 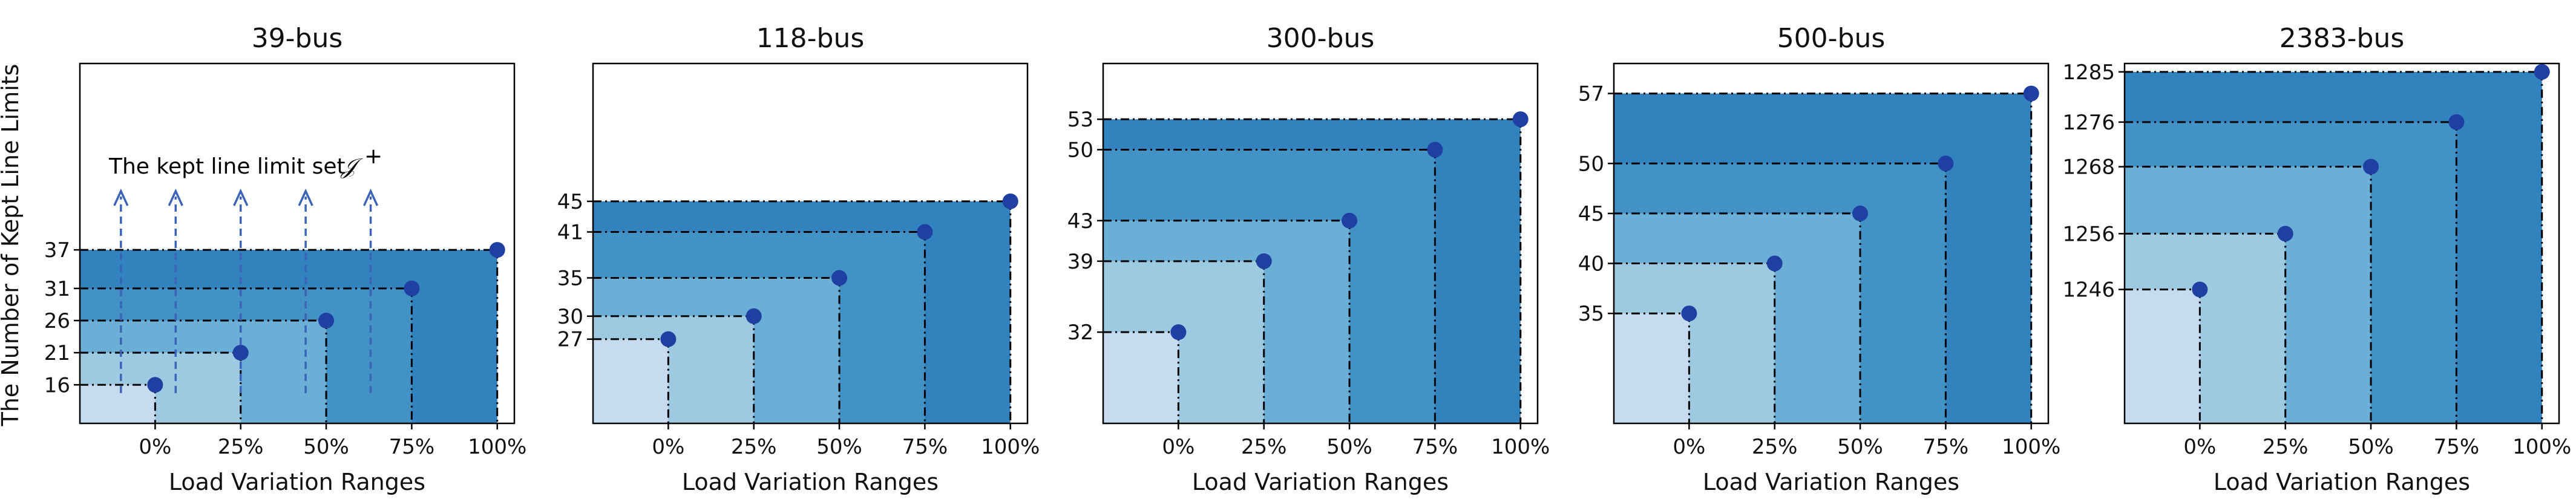 I want to click on y-tick-label: 26, so click(x=57, y=321).